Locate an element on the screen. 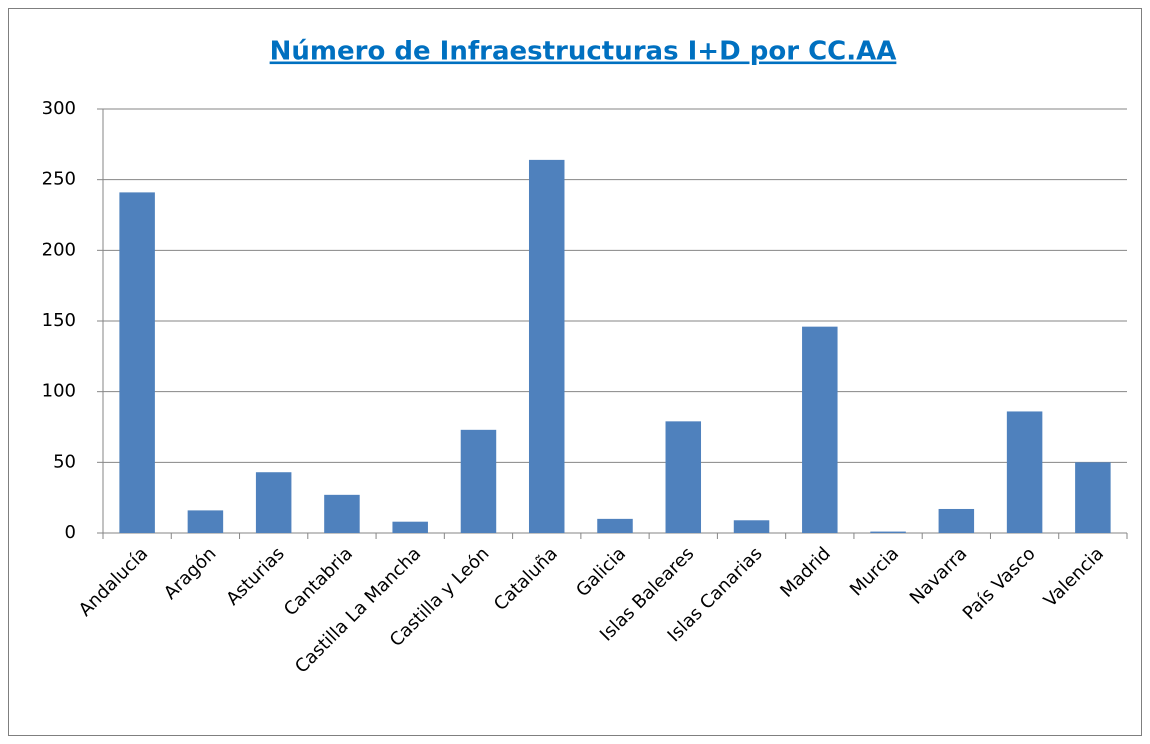  y-tick-label: 100 is located at coordinates (59, 391).